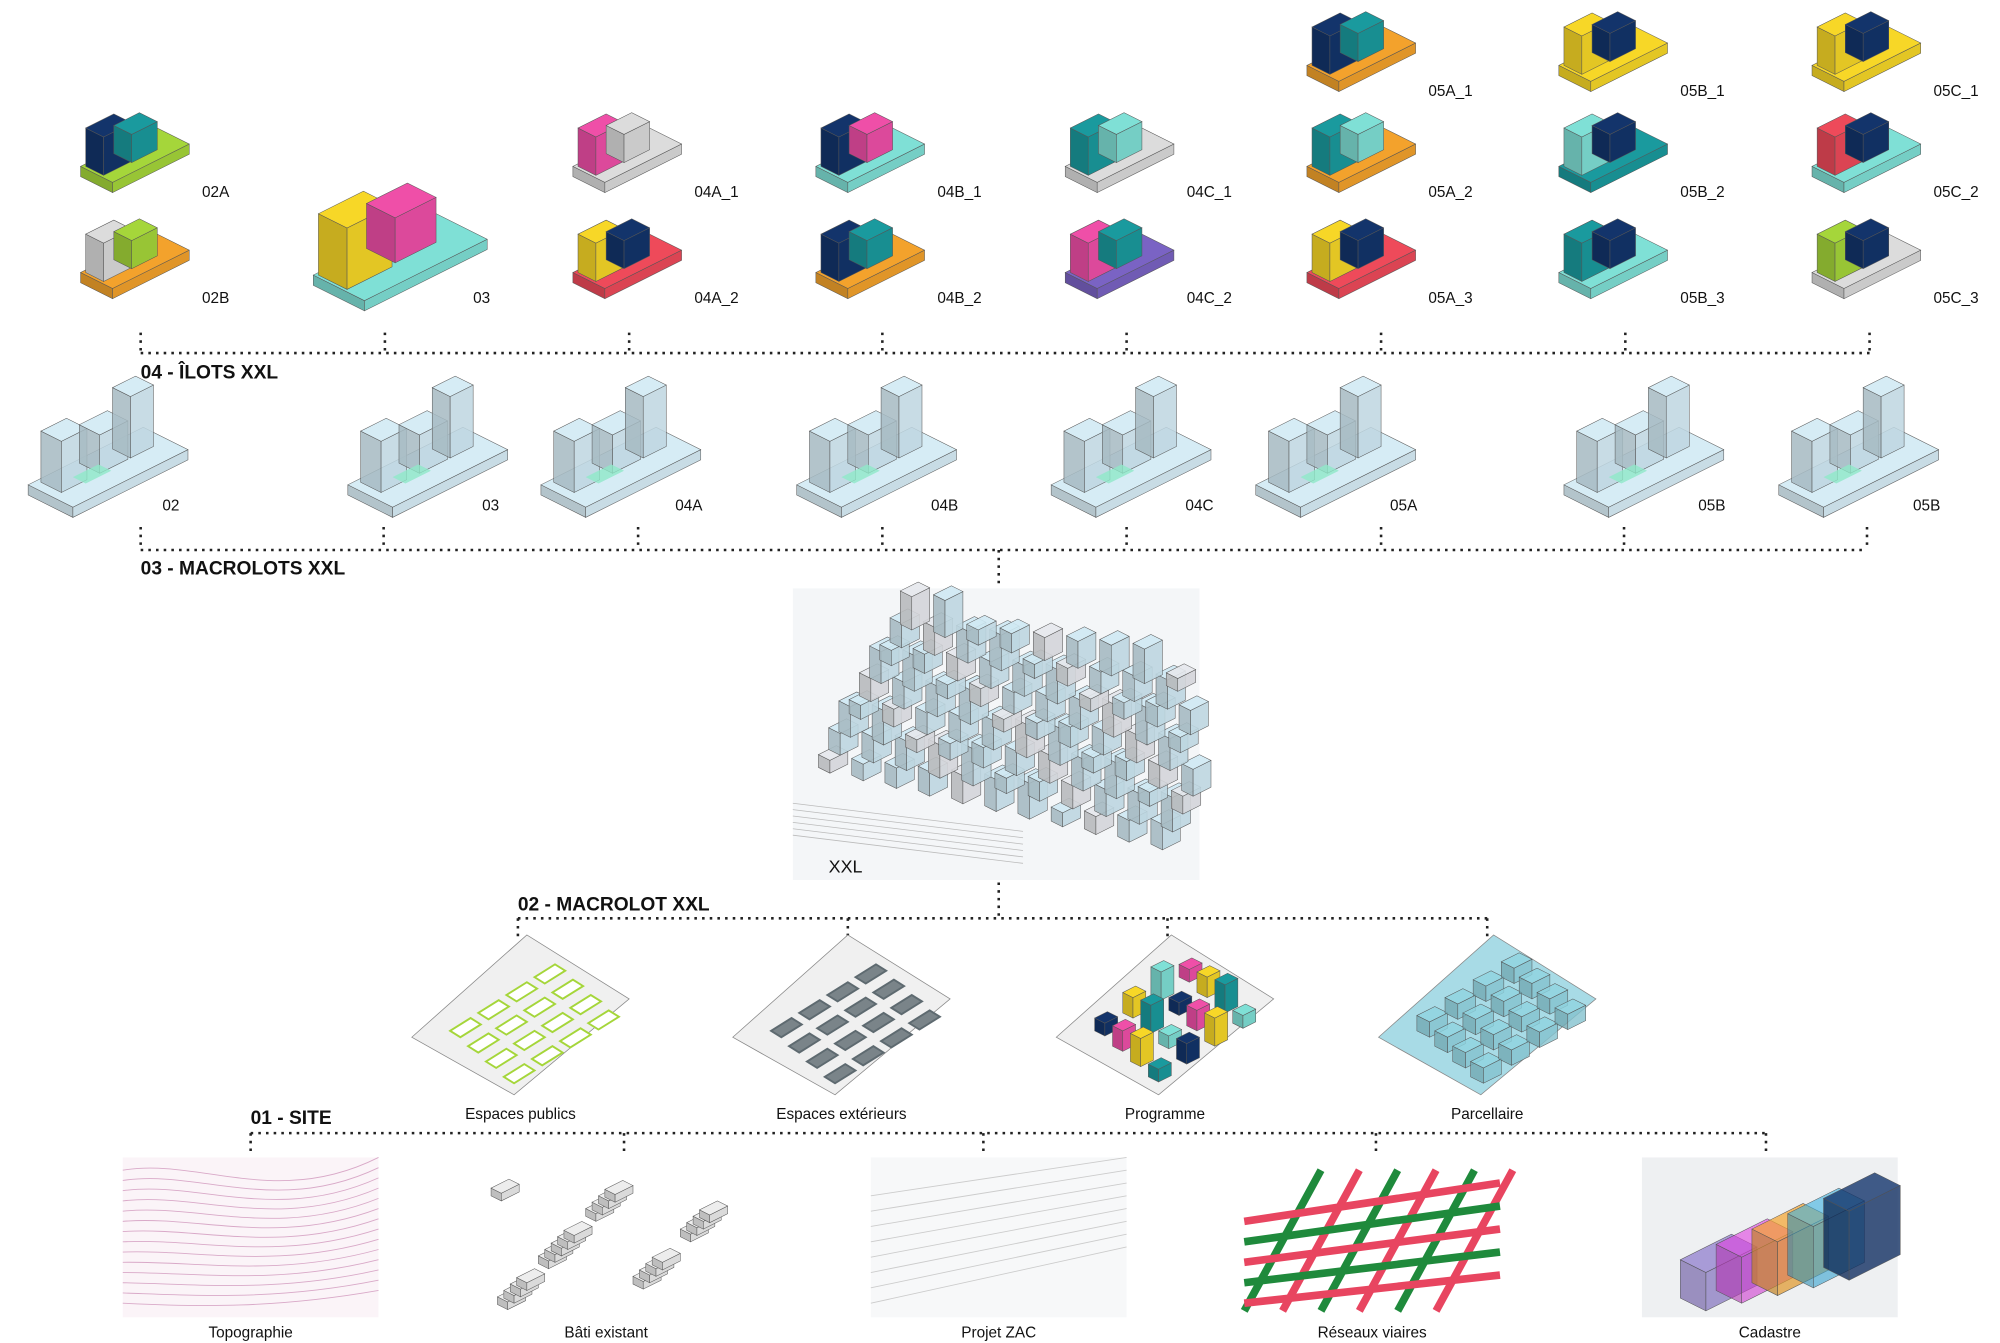 Image resolution: width=2000 pixels, height=1343 pixels. I want to click on plot-base, so click(520, 1015).